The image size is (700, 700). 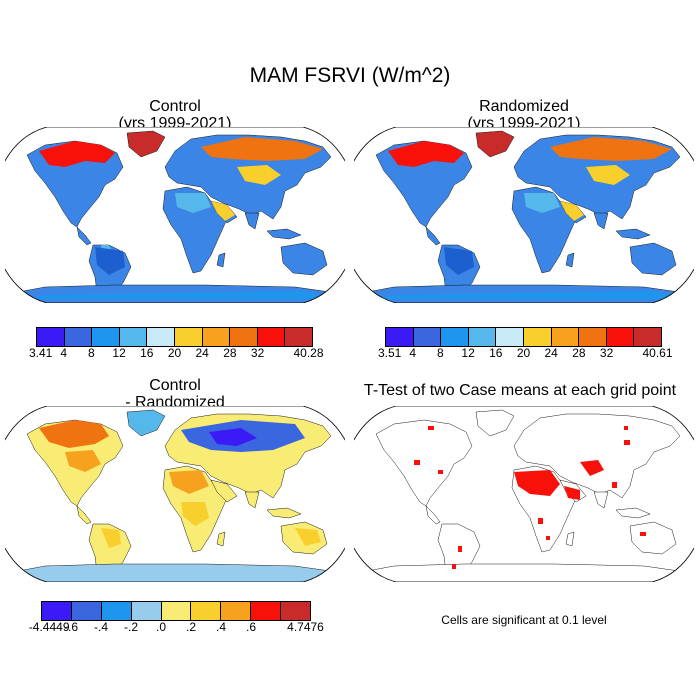 I want to click on panel-title-control-line1: Control, so click(x=175, y=106).